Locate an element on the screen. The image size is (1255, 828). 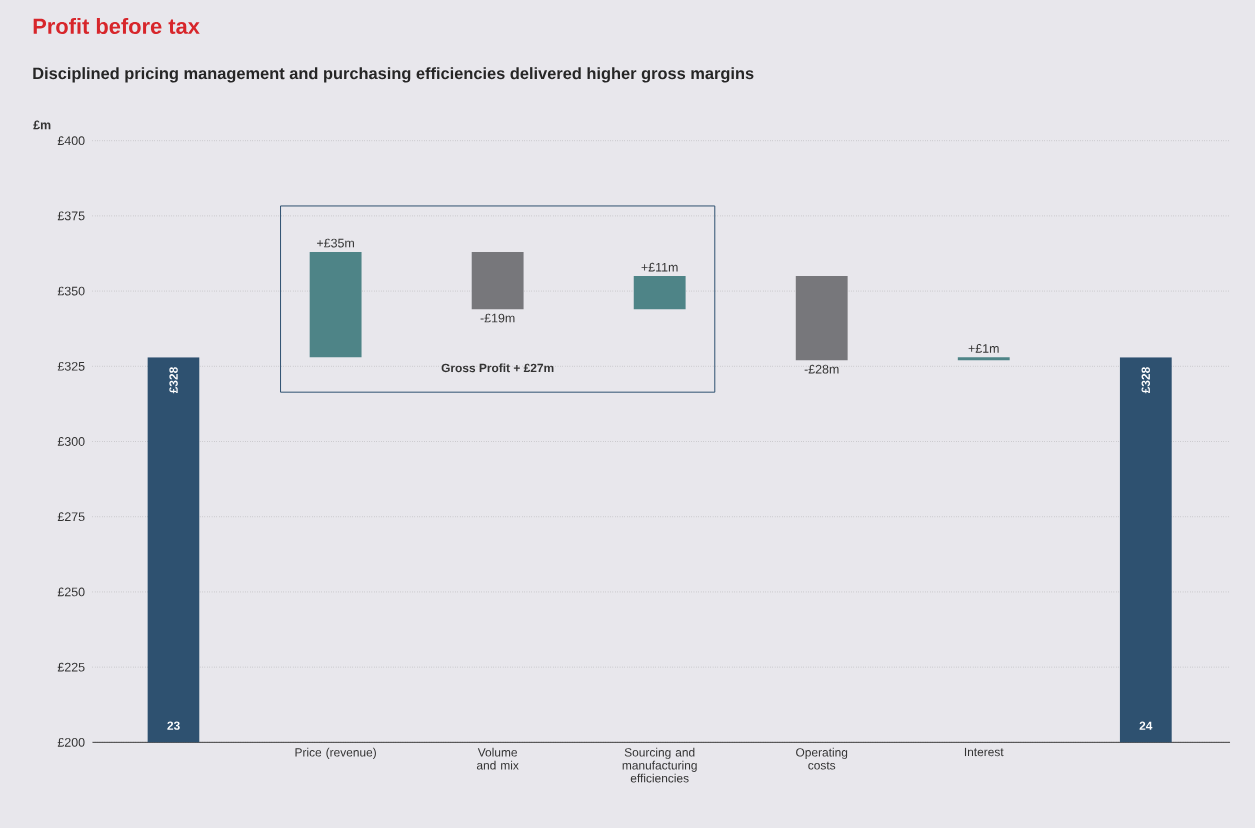
chart-title: Profit before tax is located at coordinates (116, 25).